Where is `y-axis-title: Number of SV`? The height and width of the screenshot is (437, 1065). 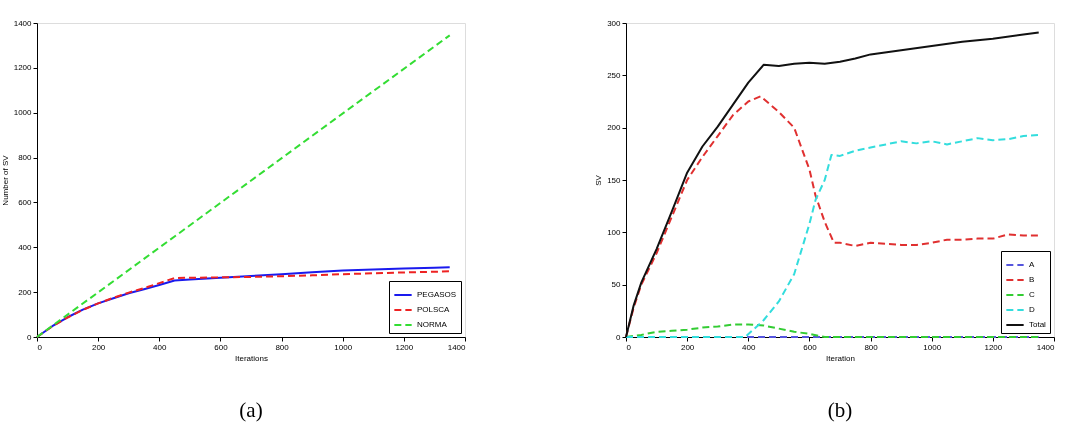
y-axis-title: Number of SV is located at coordinates (5, 180).